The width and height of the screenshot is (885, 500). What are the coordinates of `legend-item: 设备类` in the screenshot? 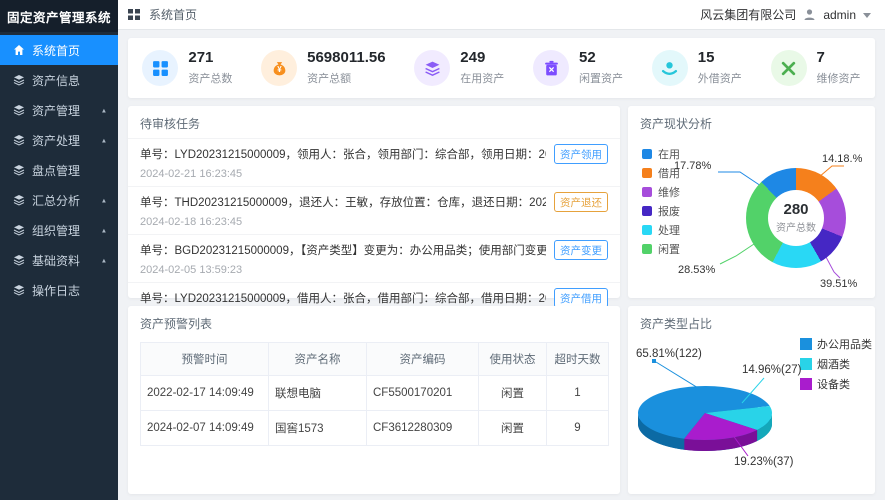 It's located at (836, 384).